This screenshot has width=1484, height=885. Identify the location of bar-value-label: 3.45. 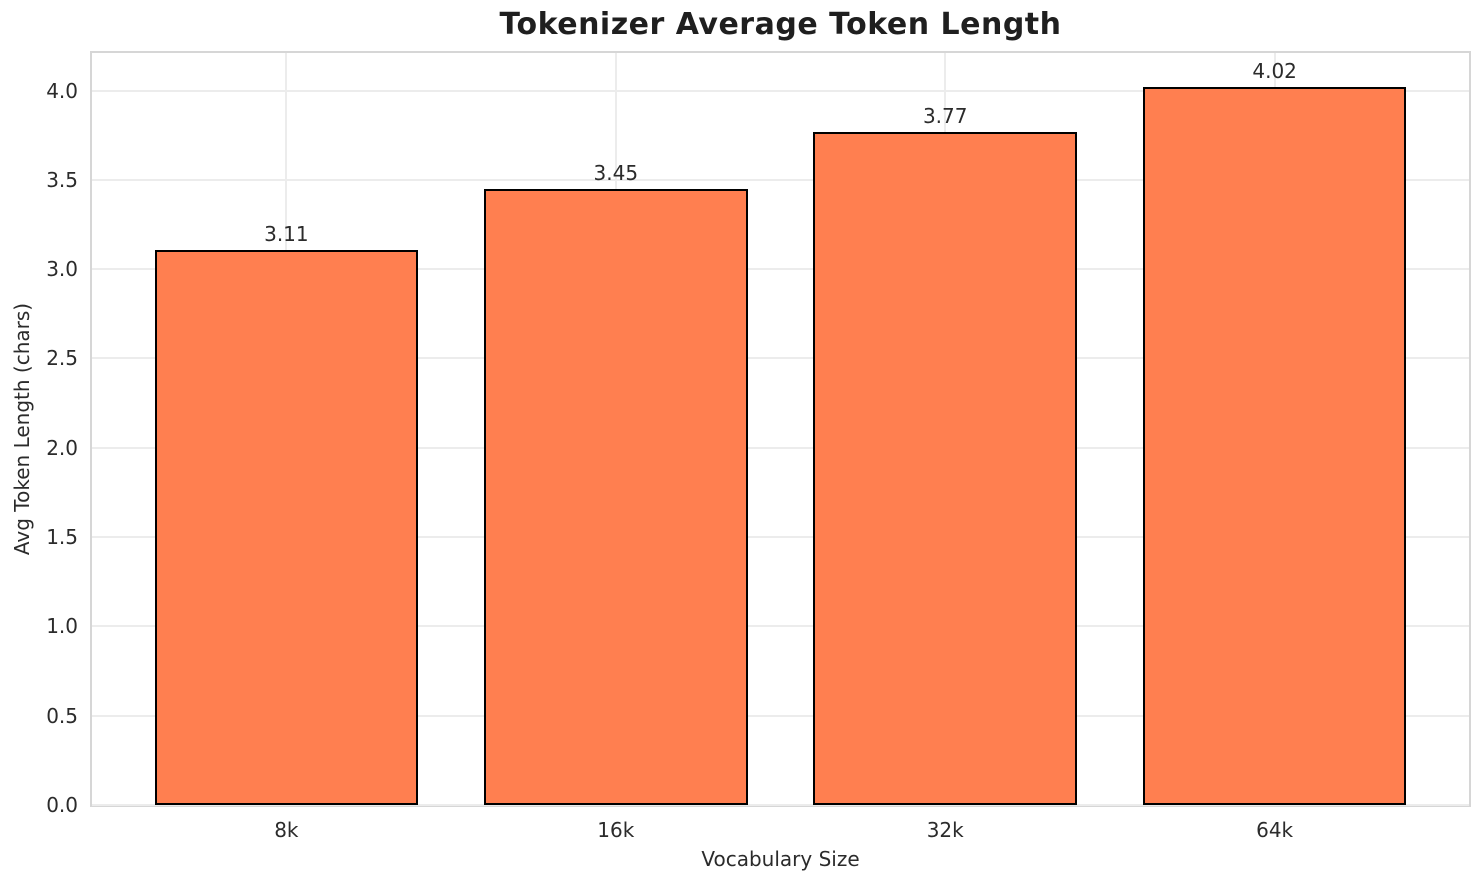
(616, 172).